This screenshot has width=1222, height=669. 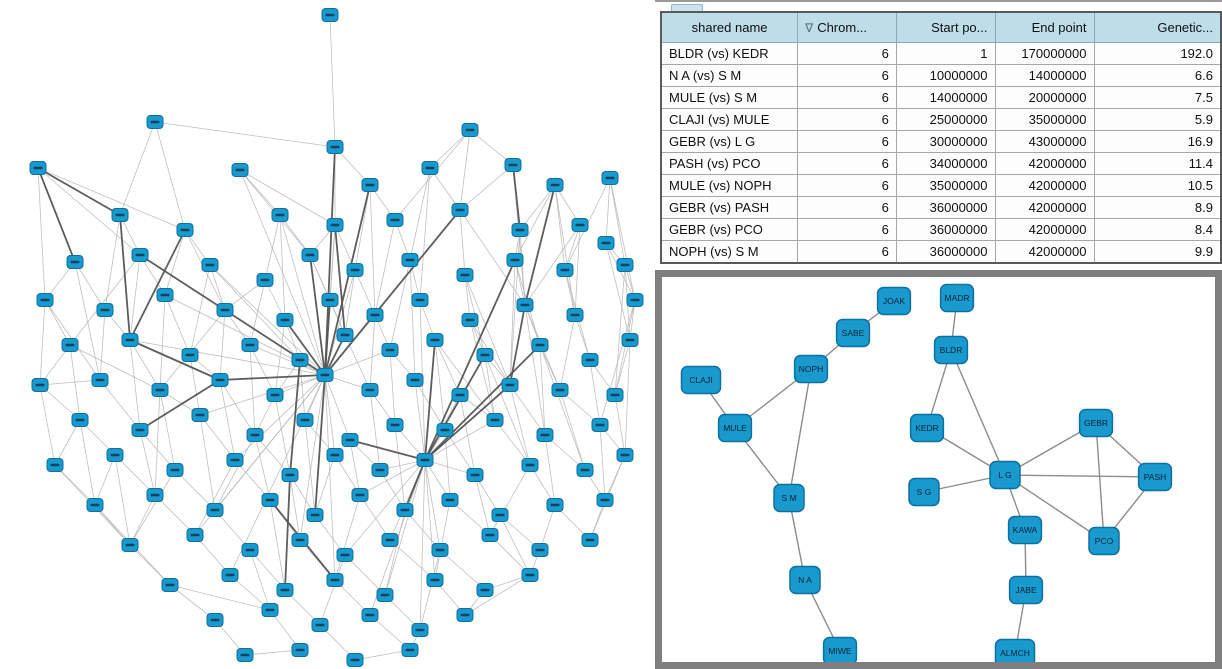 I want to click on cell-r6-c0: MULE (vs) NOPH, so click(x=729, y=185).